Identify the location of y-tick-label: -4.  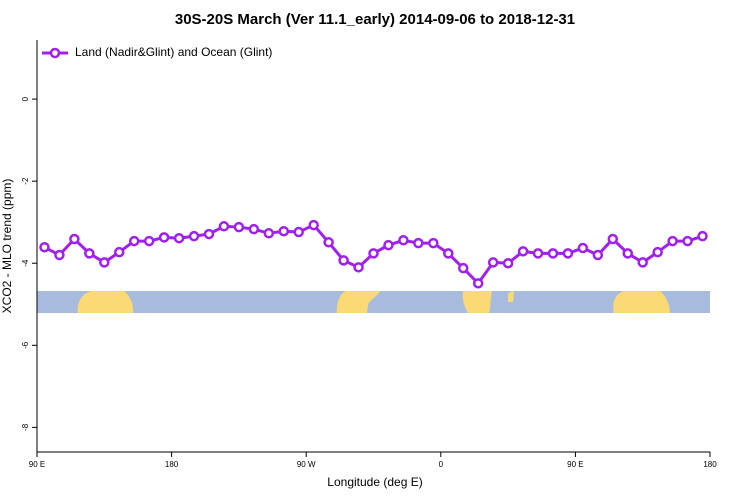
(25, 263).